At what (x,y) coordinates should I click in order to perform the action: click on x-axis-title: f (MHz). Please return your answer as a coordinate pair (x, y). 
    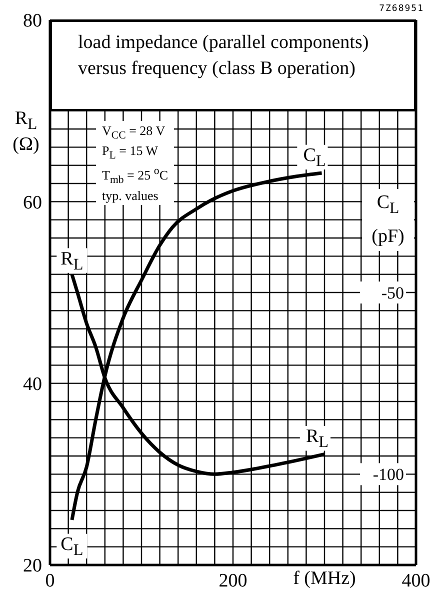
    Looking at the image, I should click on (324, 579).